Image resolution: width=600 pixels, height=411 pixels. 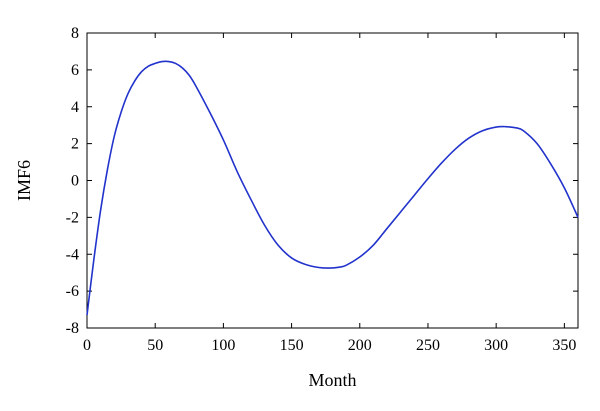 I want to click on x-tick-label: 250, so click(x=428, y=345).